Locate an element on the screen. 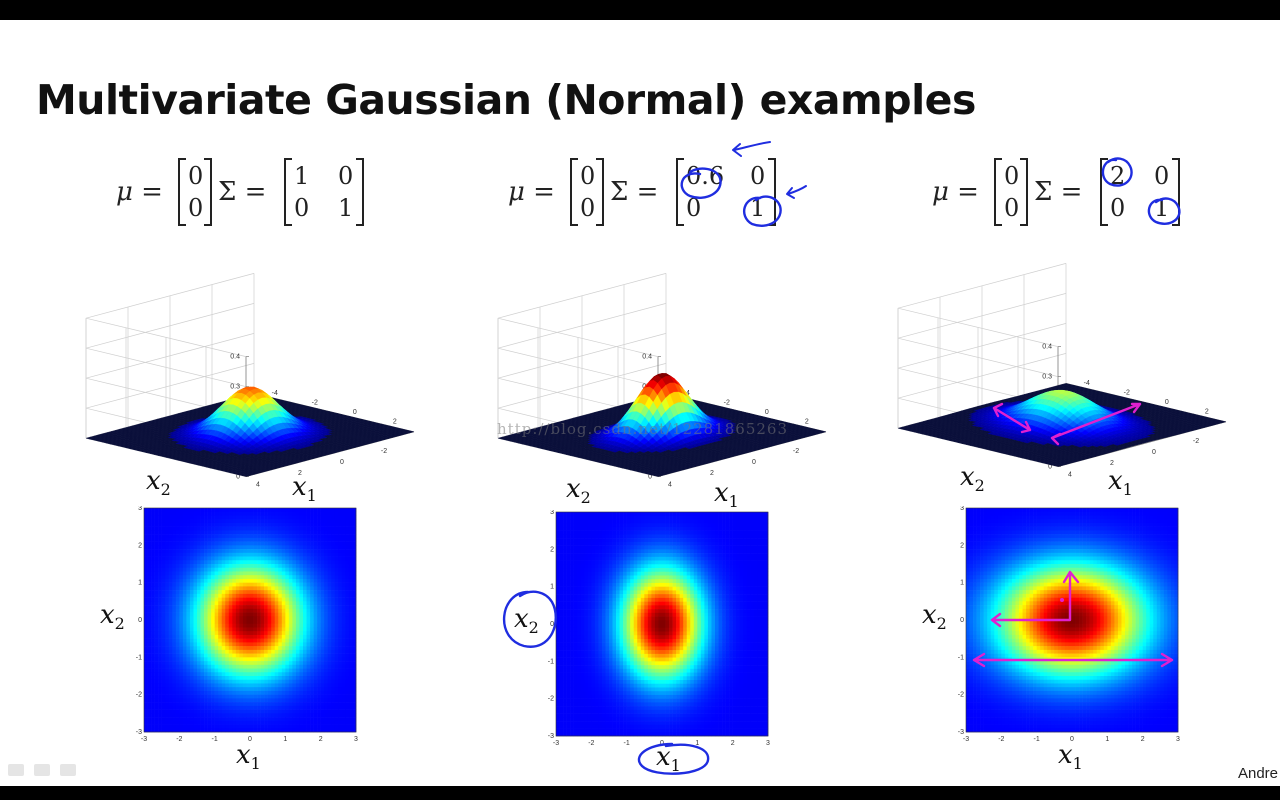 The width and height of the screenshot is (1280, 800). equation-3: μ = 0 0 Σ = 2 0 0 1 is located at coordinates (1062, 193).